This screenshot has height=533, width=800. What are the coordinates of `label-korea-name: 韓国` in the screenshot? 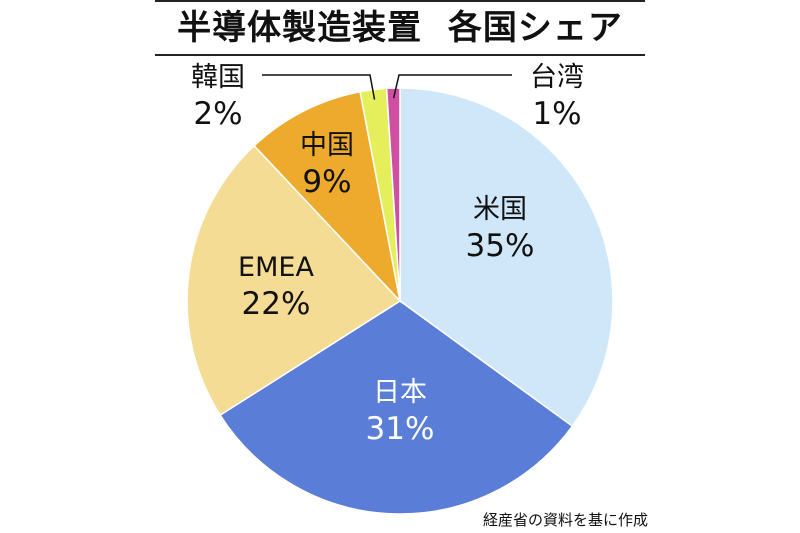 It's located at (218, 77).